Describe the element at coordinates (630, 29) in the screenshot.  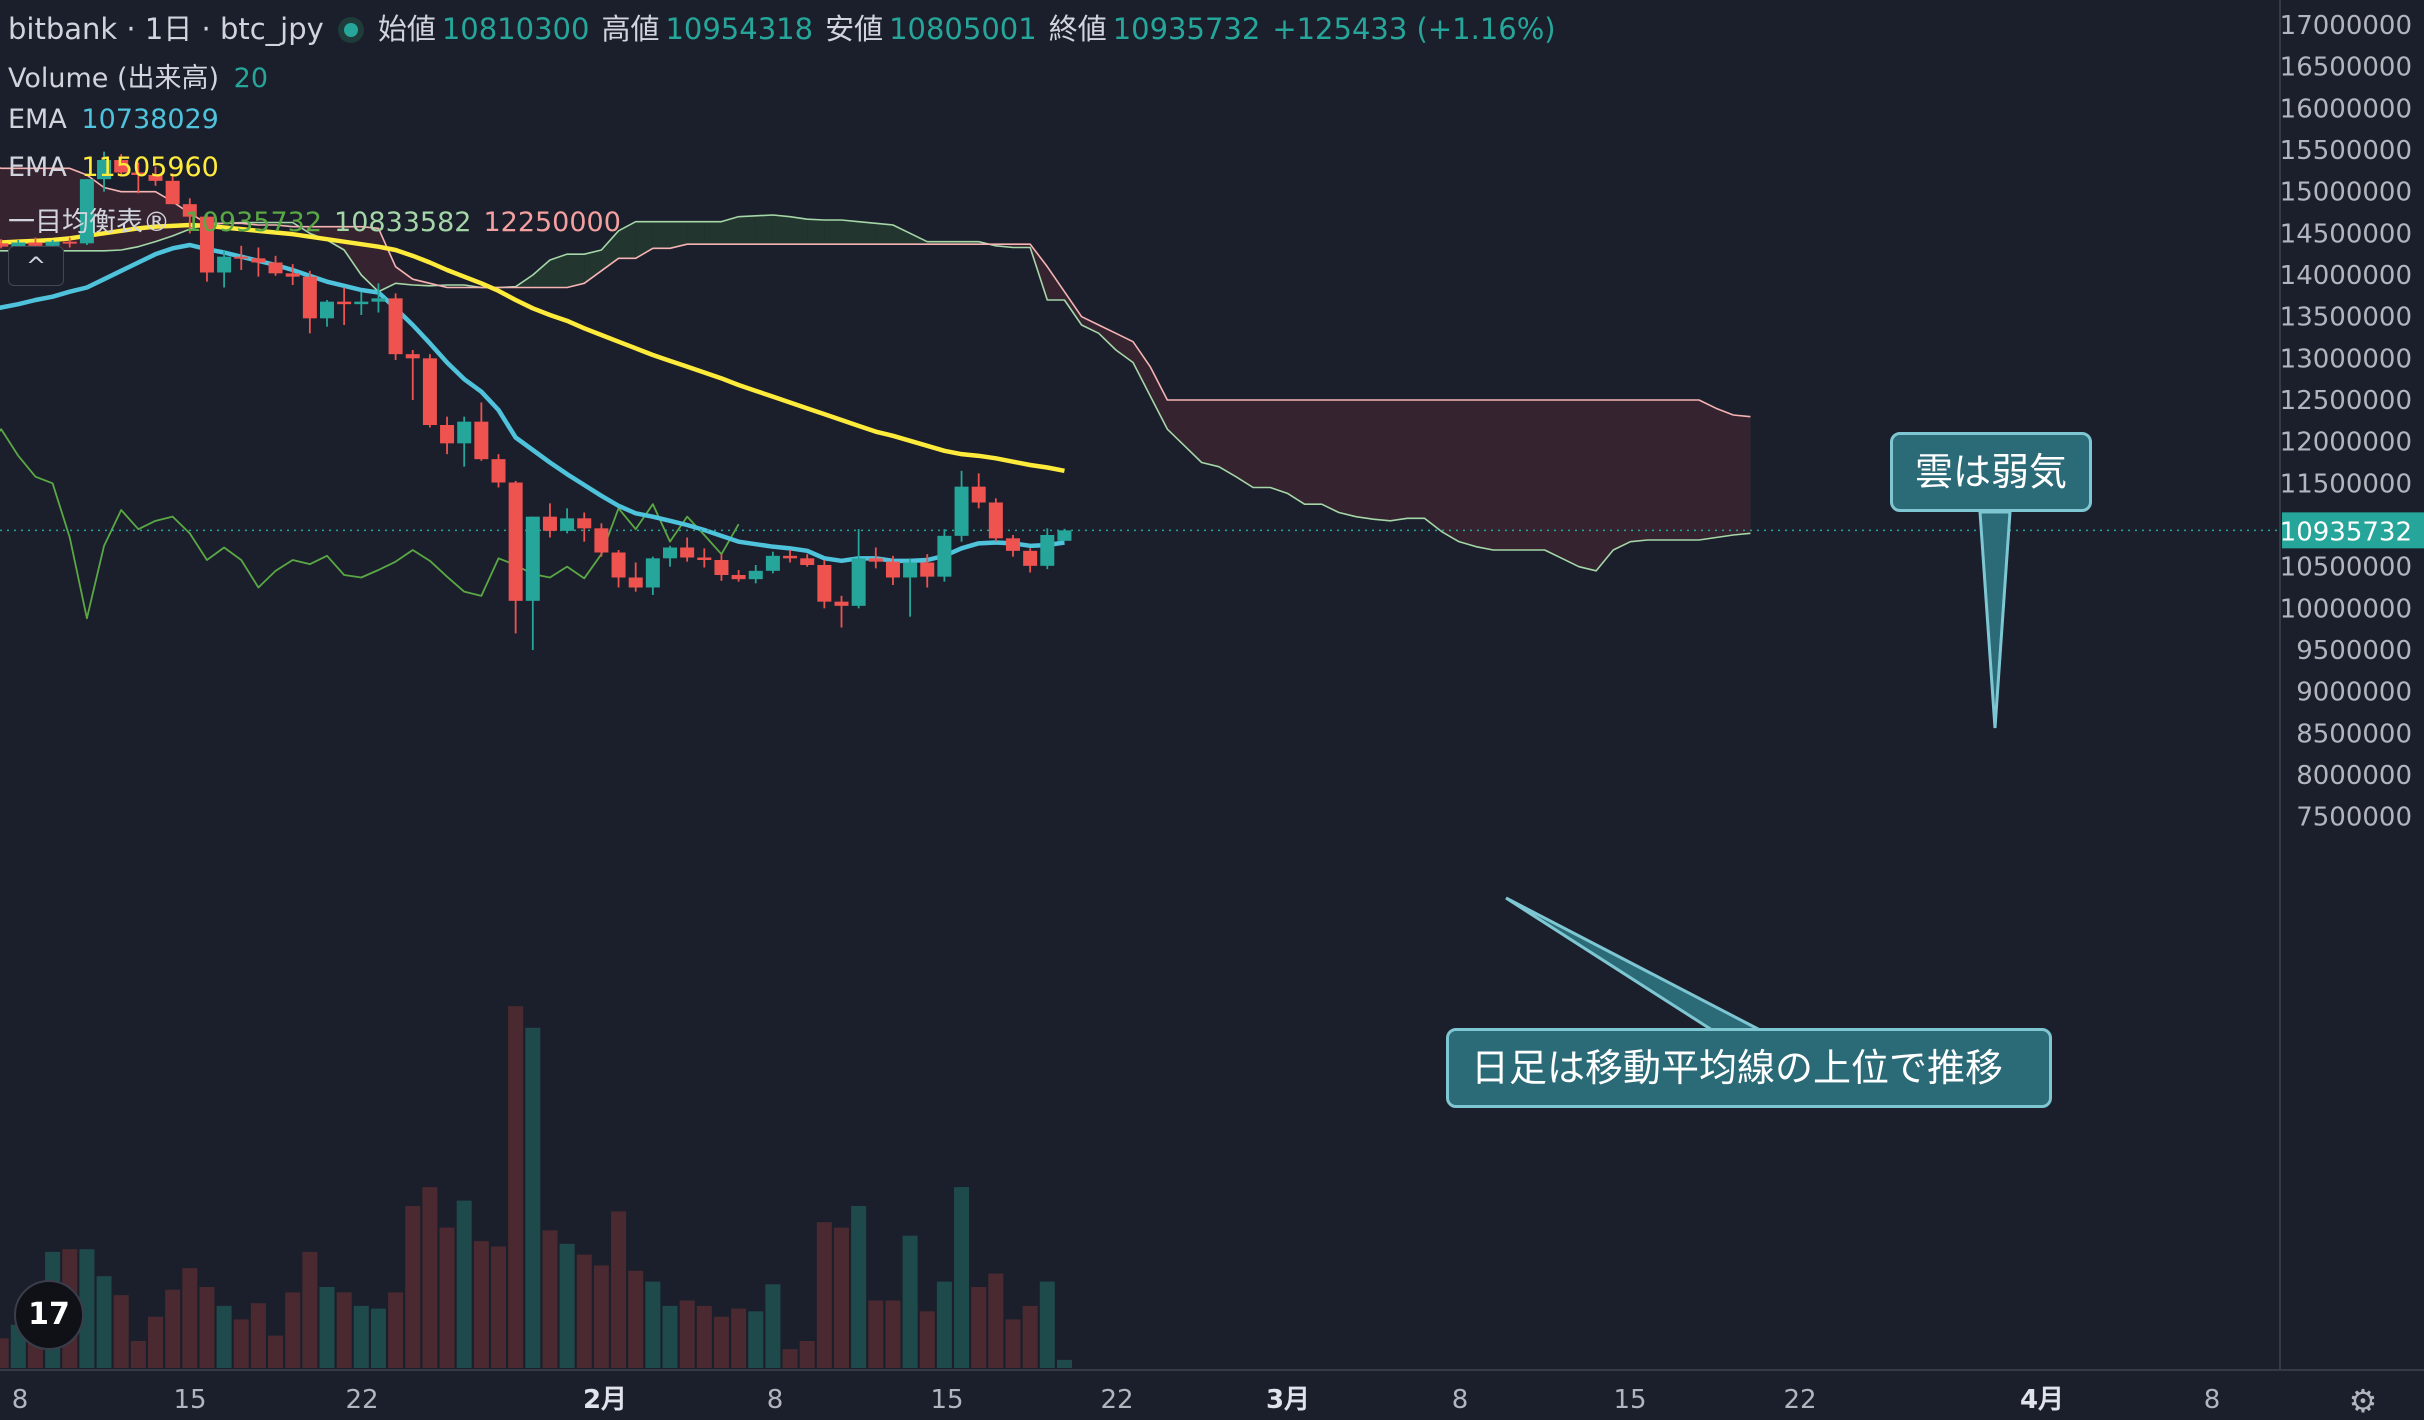
I see `high-label: 高値` at that location.